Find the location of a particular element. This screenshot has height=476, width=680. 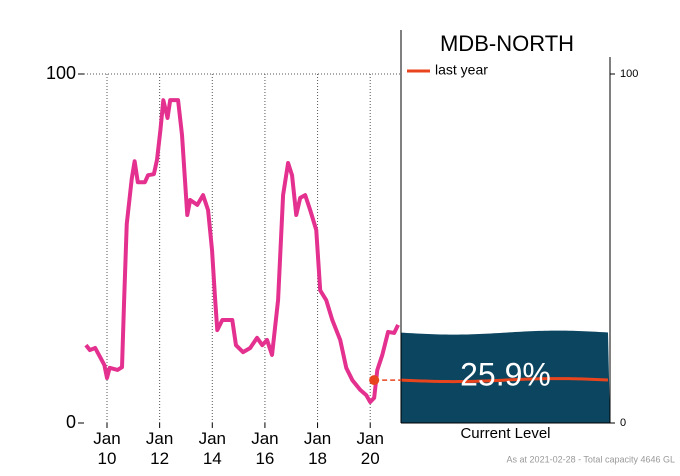

y2-tick-label: 0 is located at coordinates (623, 423).